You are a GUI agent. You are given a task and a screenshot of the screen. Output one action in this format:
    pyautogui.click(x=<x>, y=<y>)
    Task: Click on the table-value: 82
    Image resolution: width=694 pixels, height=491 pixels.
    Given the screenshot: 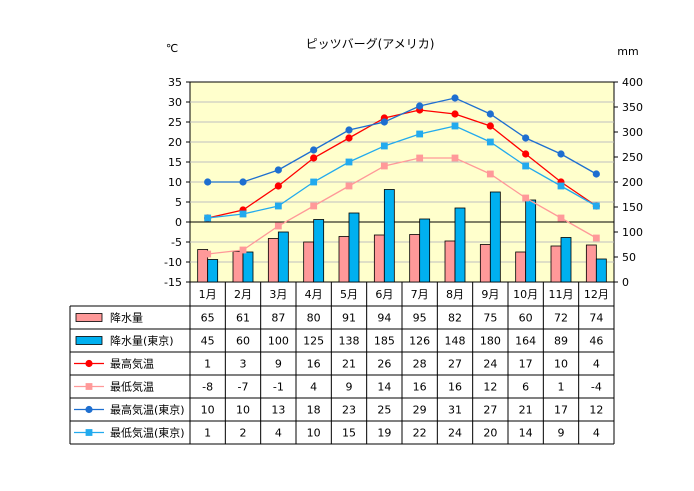 What is the action you would take?
    pyautogui.click(x=455, y=318)
    